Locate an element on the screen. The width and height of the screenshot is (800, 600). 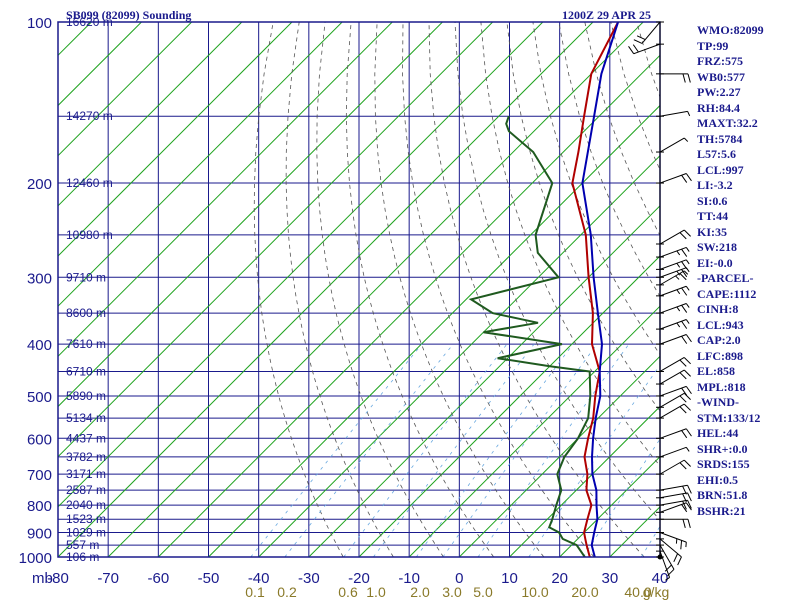
mixing-ratio-label: 2.0 is located at coordinates (420, 592).